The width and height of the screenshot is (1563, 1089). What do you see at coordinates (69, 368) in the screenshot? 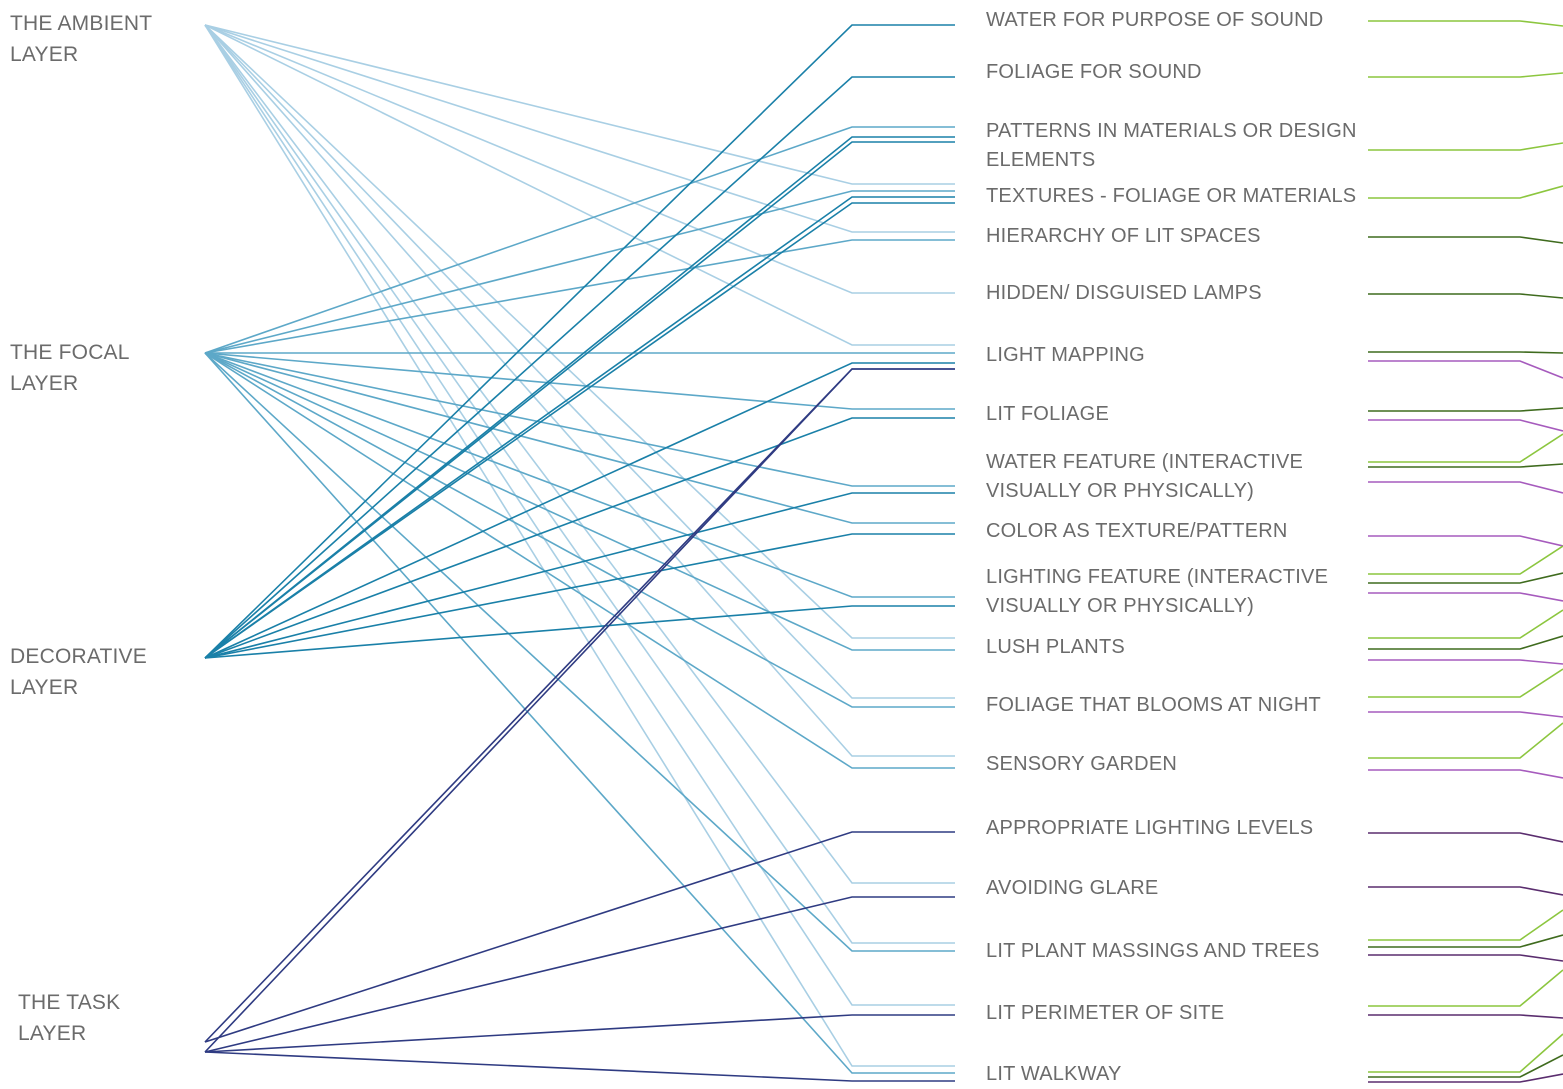
I see `layer-label: THE FOCAL LAYER` at bounding box center [69, 368].